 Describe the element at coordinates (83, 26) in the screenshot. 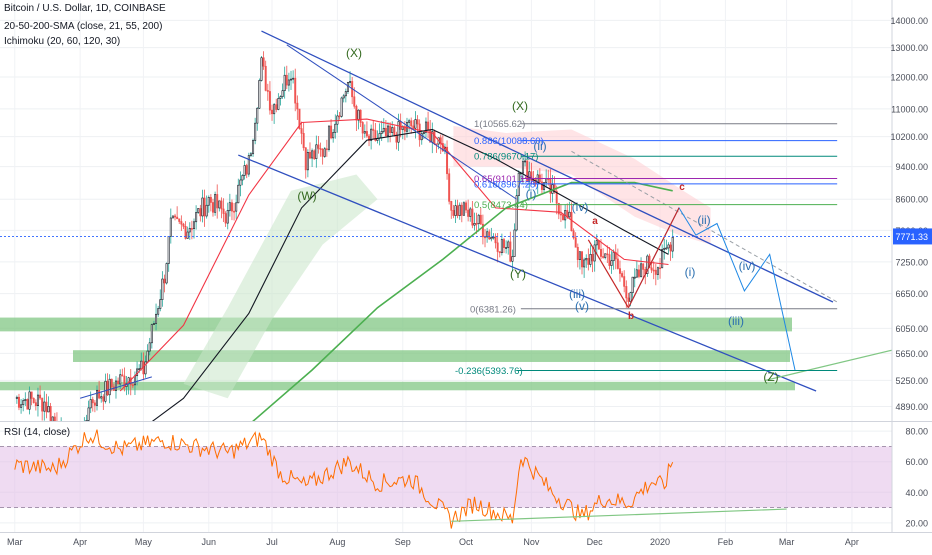

I see `sma-legend: 20-50-200-SMA (close, 21, 55, 200)` at that location.